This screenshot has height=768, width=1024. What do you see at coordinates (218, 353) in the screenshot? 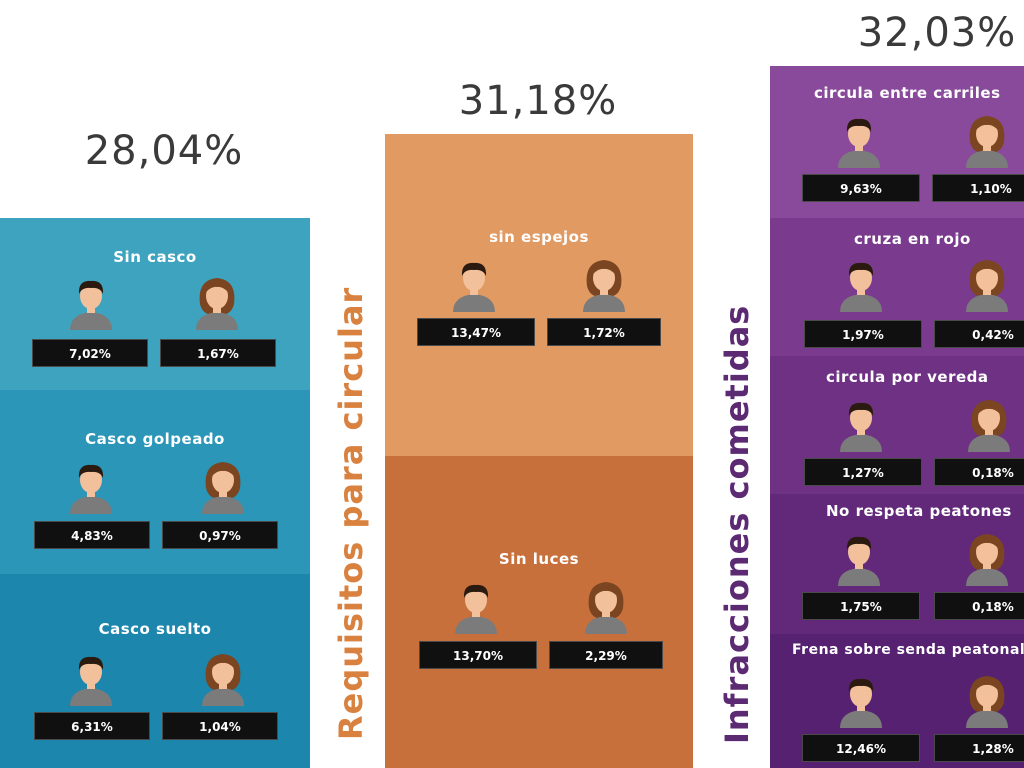
I see `female-percent-badge: 1,67%` at bounding box center [218, 353].